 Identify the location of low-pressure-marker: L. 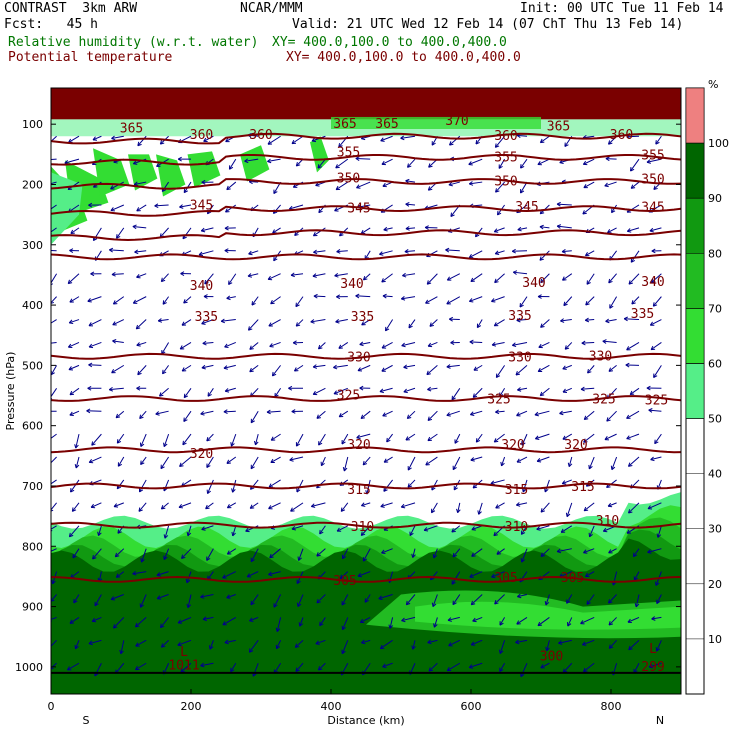
(184, 652).